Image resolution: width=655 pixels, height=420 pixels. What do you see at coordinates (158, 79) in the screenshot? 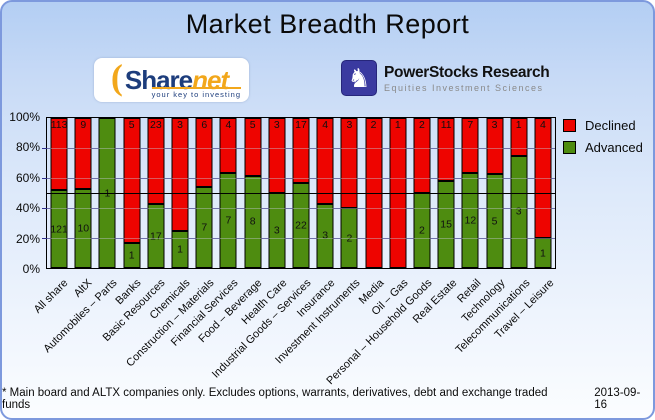
I see `sharenet-wordmark-share: Share` at bounding box center [158, 79].